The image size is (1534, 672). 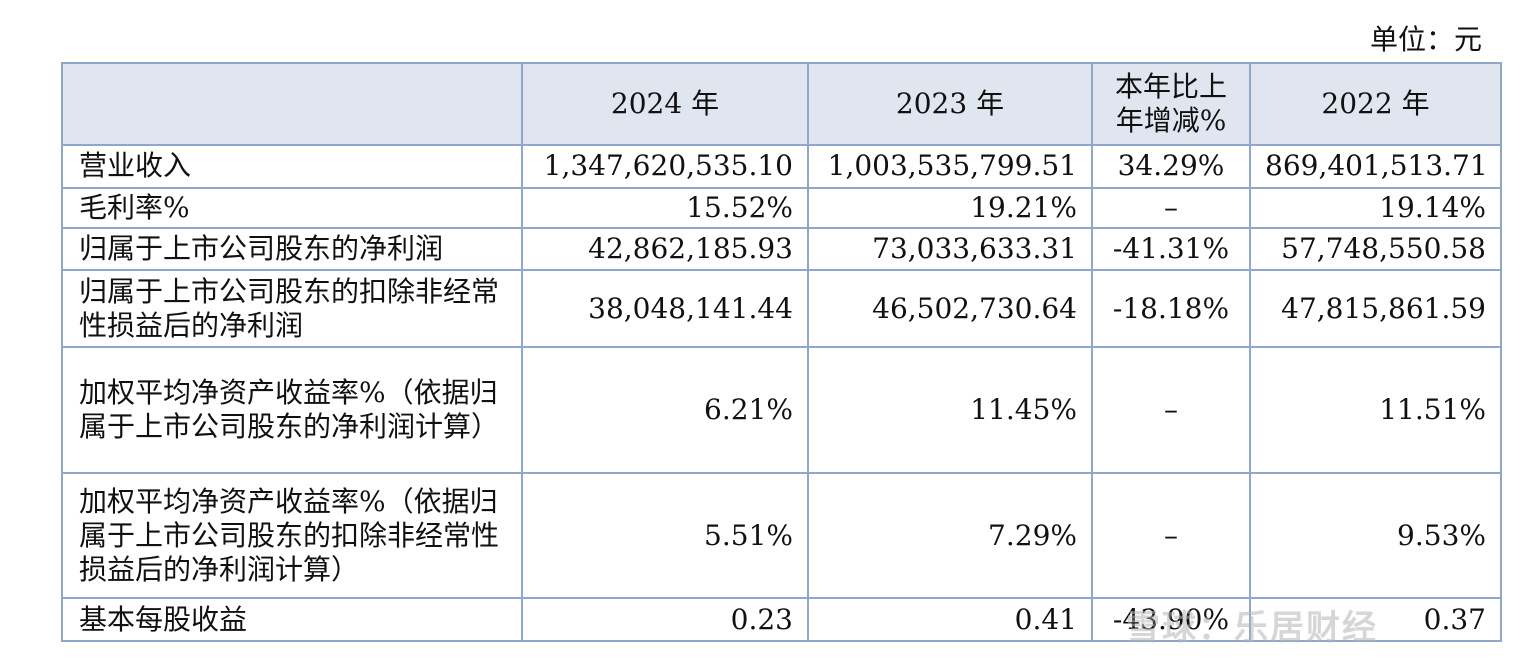 What do you see at coordinates (1375, 249) in the screenshot?
I see `value-2022: 57,748,550.58` at bounding box center [1375, 249].